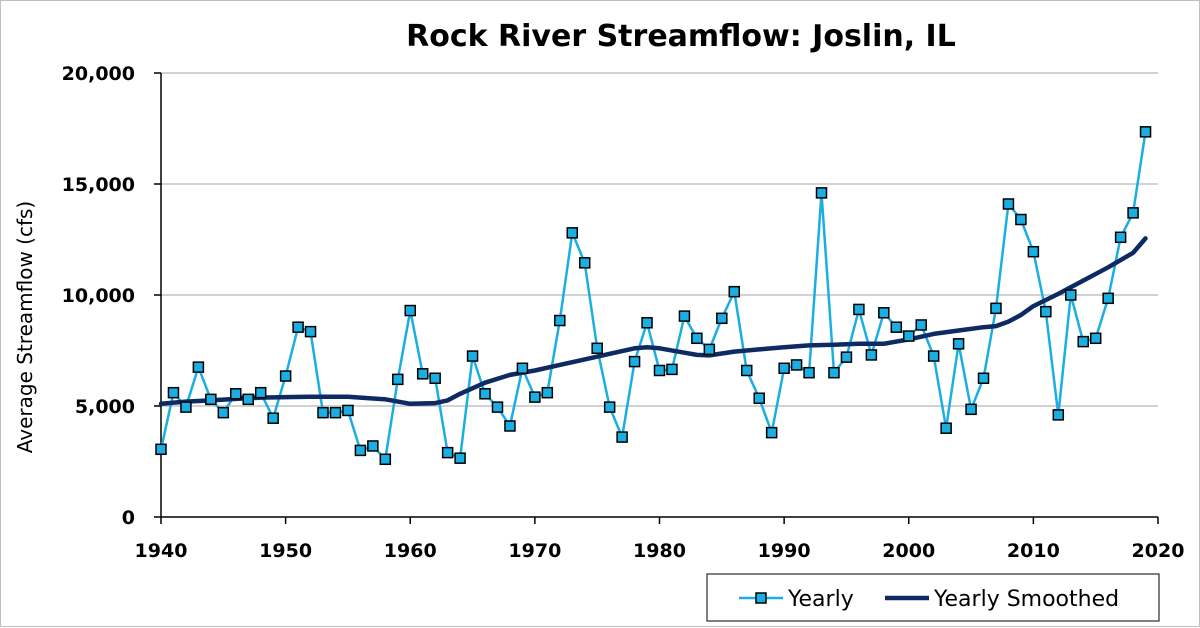  I want to click on x-tick-label: 1940, so click(161, 551).